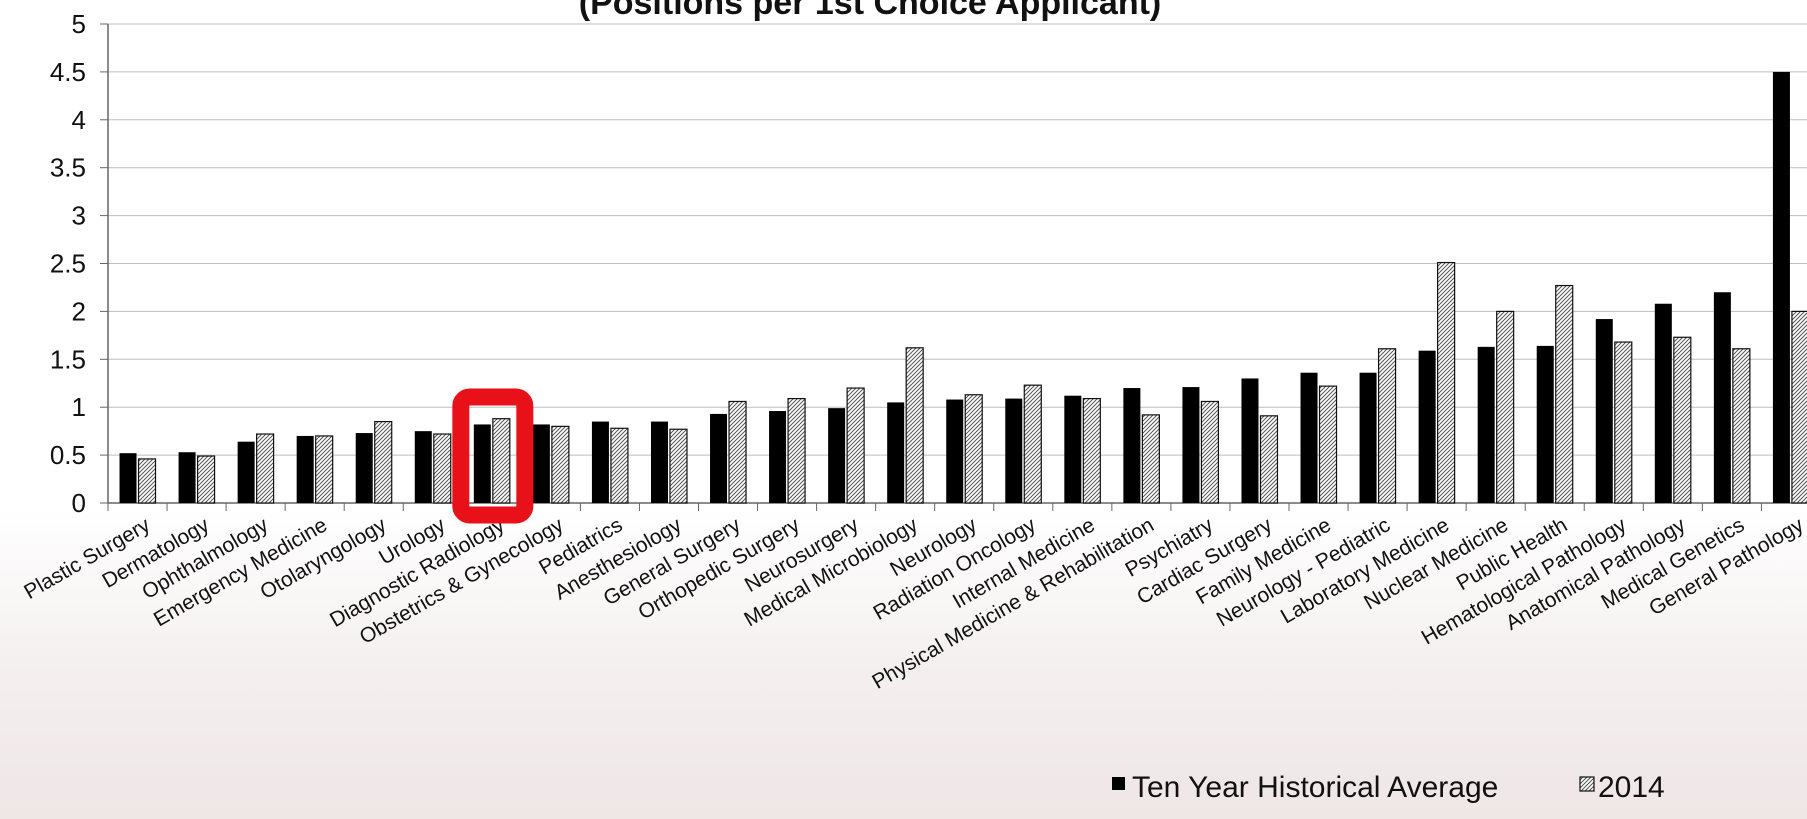  Describe the element at coordinates (79, 311) in the screenshot. I see `y-tick-label: 2` at that location.